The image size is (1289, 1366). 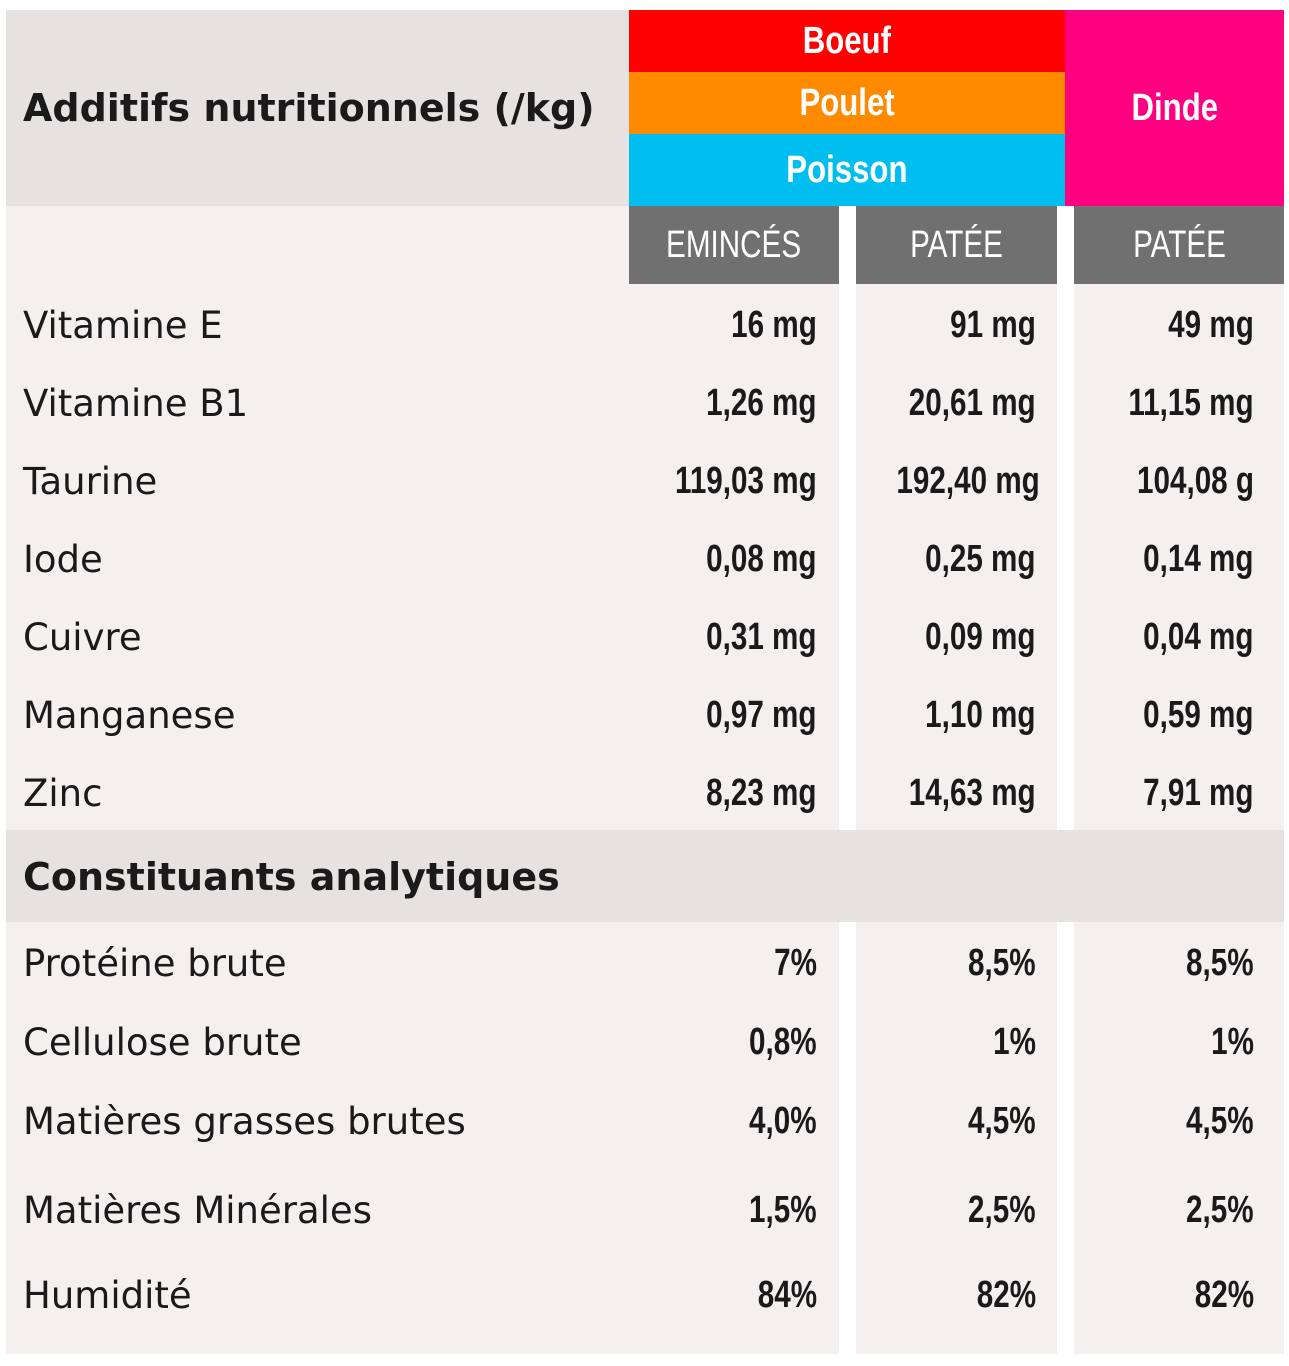 What do you see at coordinates (787, 1295) in the screenshot?
I see `cell-value: 84%` at bounding box center [787, 1295].